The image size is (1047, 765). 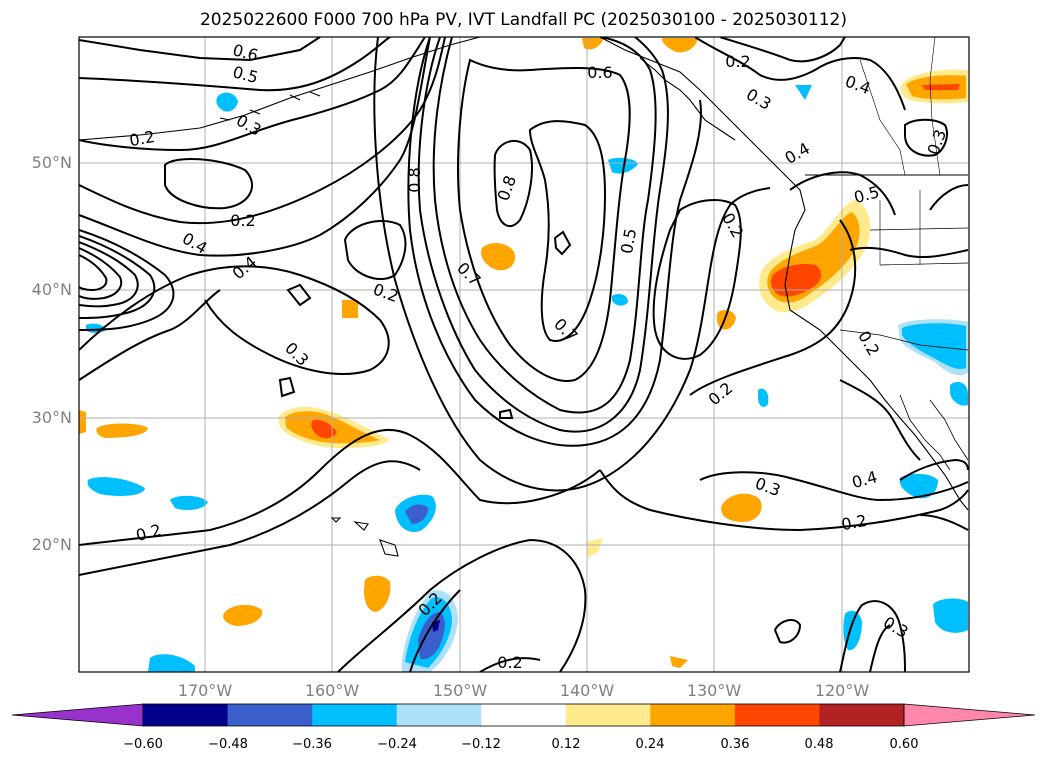 What do you see at coordinates (566, 744) in the screenshot?
I see `colorbar-tick: 0.12` at bounding box center [566, 744].